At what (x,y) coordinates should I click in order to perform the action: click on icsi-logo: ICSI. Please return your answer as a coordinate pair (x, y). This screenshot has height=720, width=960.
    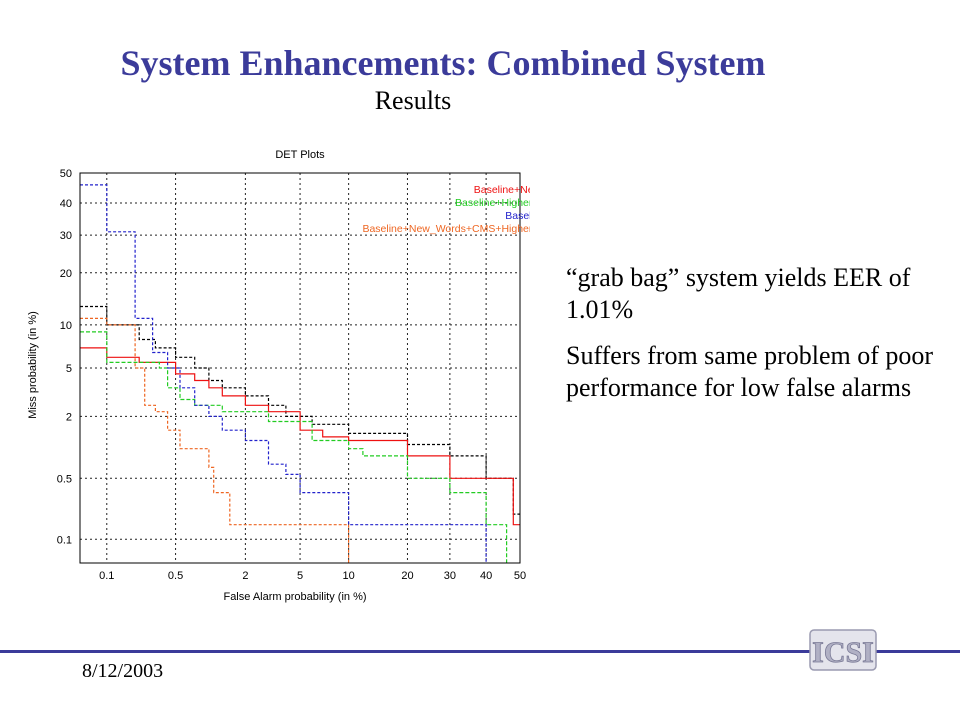
    Looking at the image, I should click on (843, 650).